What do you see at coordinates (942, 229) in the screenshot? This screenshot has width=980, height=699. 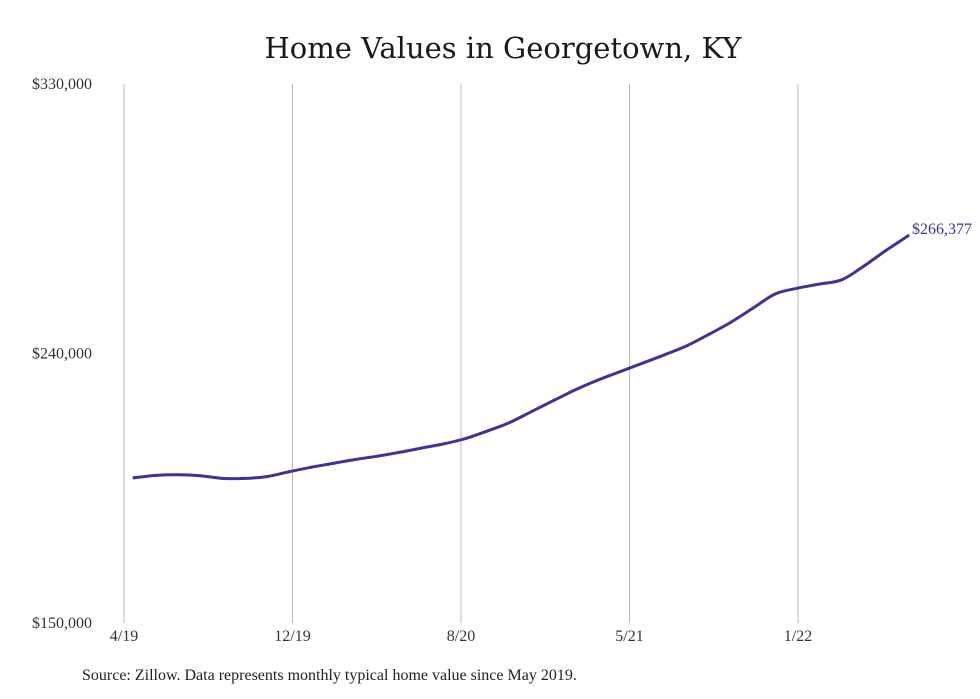 I see `end-value-label: $266,377` at bounding box center [942, 229].